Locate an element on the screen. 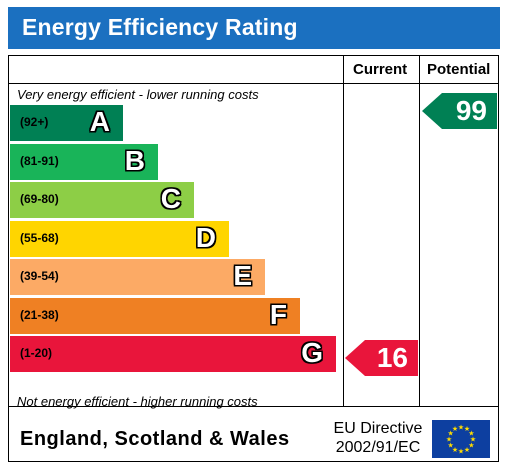  band-d: (55-68) D is located at coordinates (119, 238).